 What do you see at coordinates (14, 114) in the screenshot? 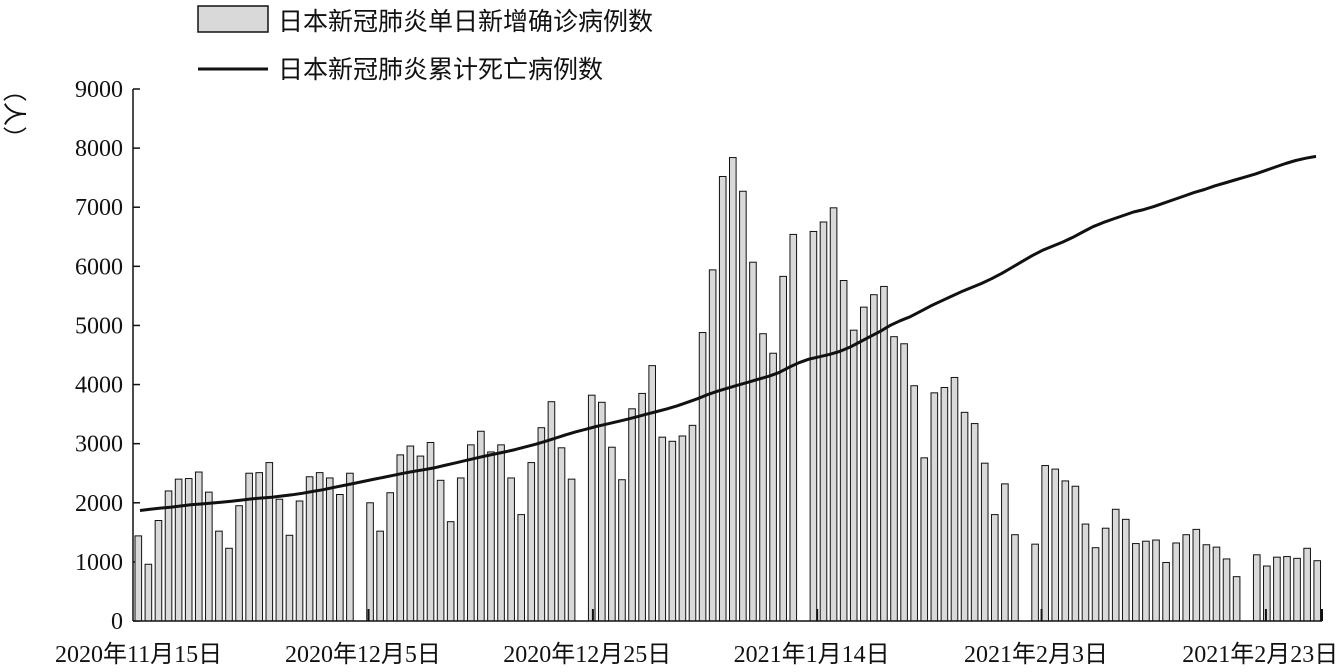
I see `y-axis-label: （人）` at bounding box center [14, 114].